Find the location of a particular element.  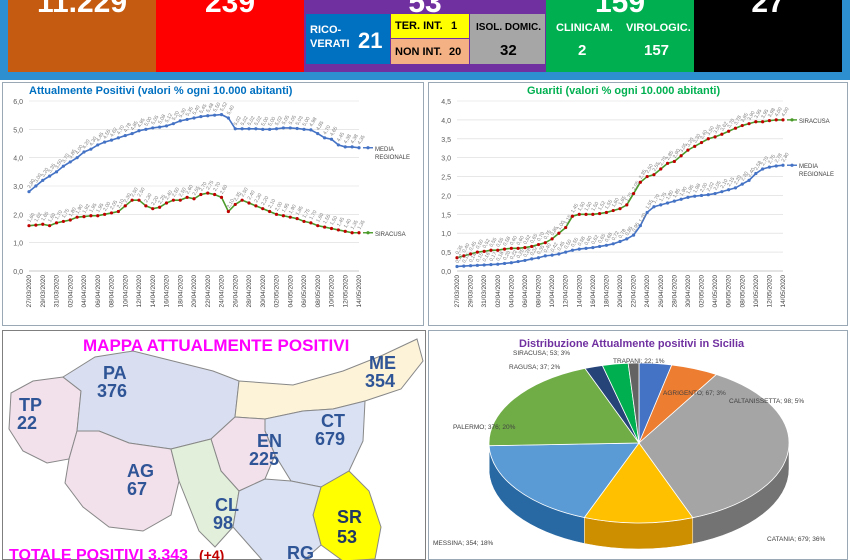

map-value-ag: 67 is located at coordinates (137, 489).